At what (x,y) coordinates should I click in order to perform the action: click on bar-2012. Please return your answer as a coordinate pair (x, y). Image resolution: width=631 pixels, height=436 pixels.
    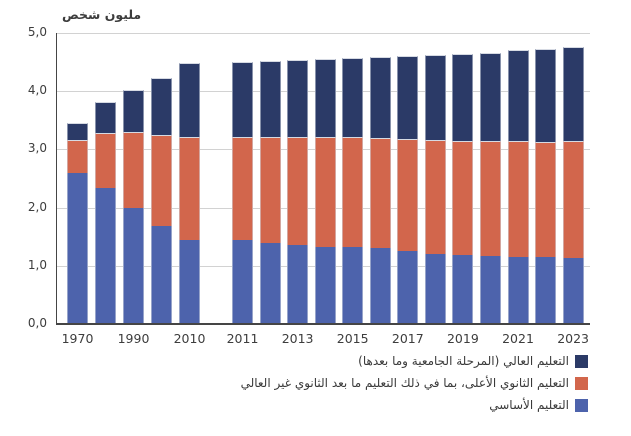
    Looking at the image, I should click on (270, 192).